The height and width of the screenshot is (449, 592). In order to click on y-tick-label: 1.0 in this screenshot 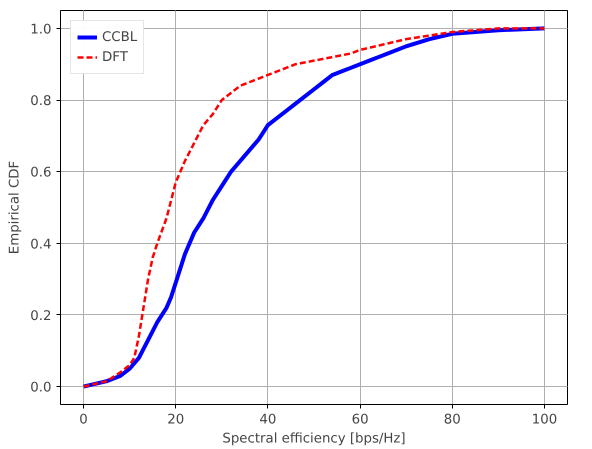, I will do `click(41, 30)`.